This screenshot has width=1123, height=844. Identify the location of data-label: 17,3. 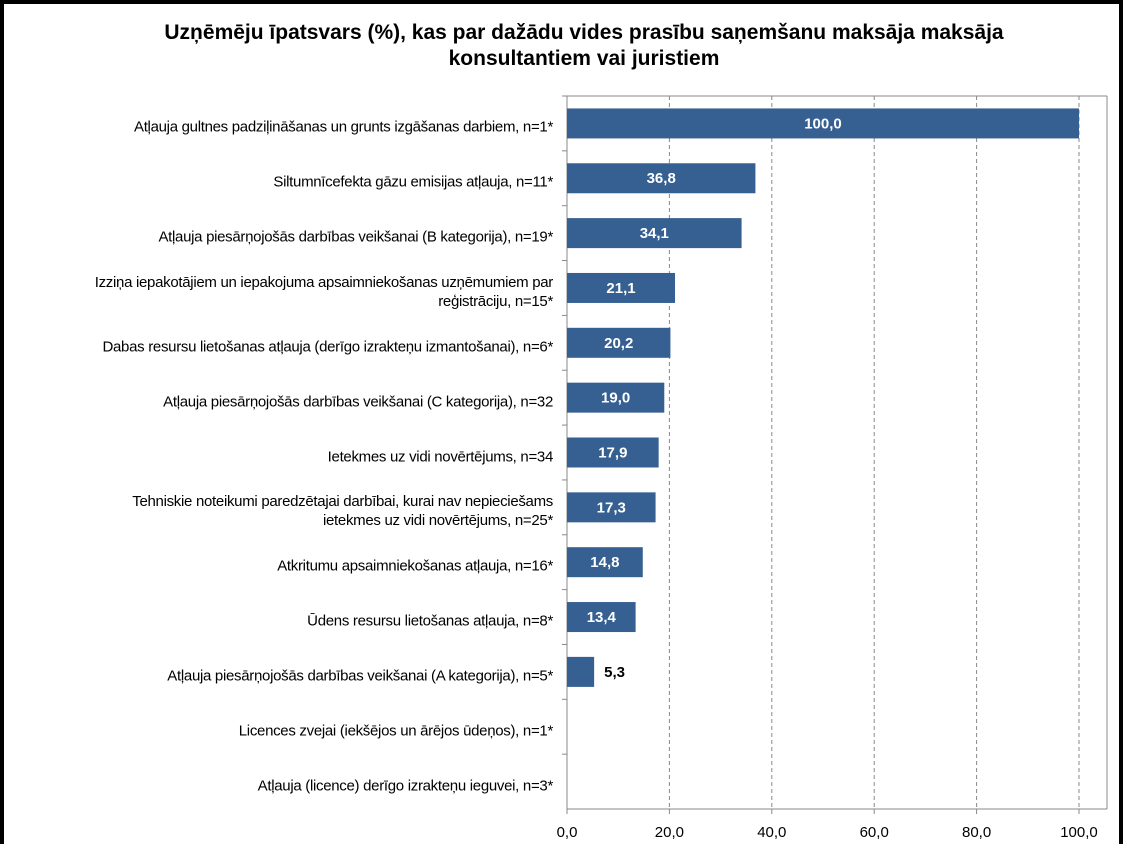
(611, 507).